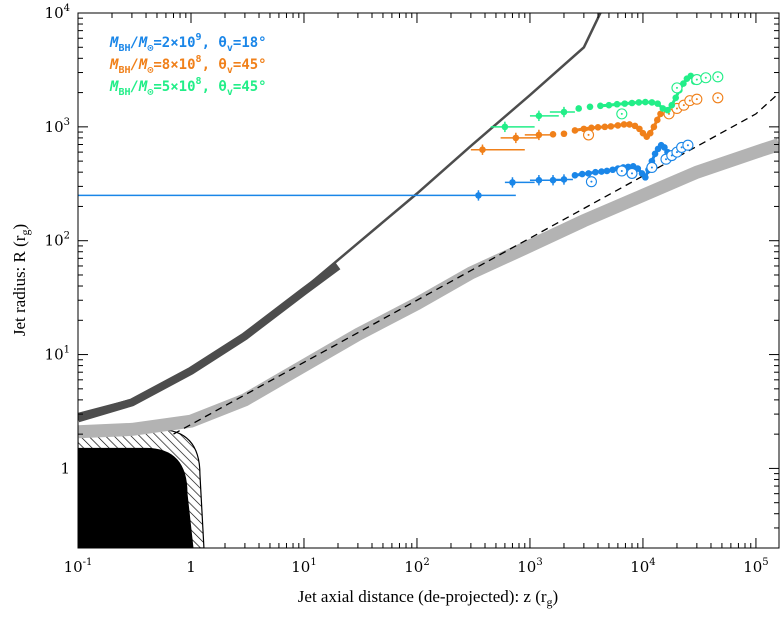 The image size is (781, 623). I want to click on x-tick-label: 1, so click(191, 567).